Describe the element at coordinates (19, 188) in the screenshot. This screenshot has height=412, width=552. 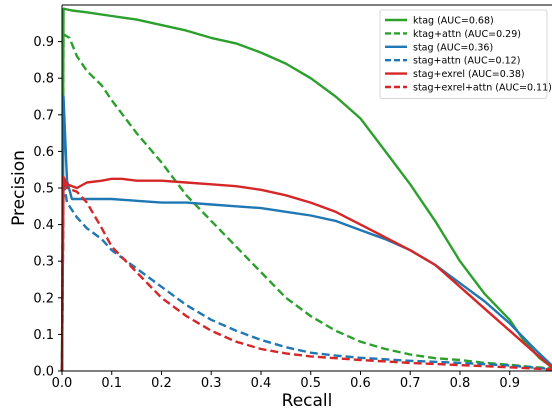
I see `y-axis-label: Precision` at that location.